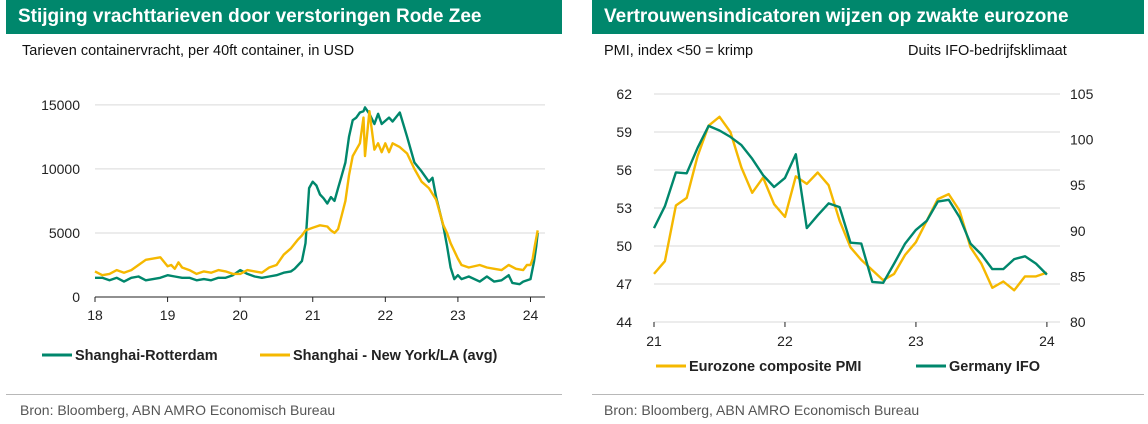 The image size is (1148, 424). Describe the element at coordinates (624, 208) in the screenshot. I see `left-y-tick-label: 53` at that location.